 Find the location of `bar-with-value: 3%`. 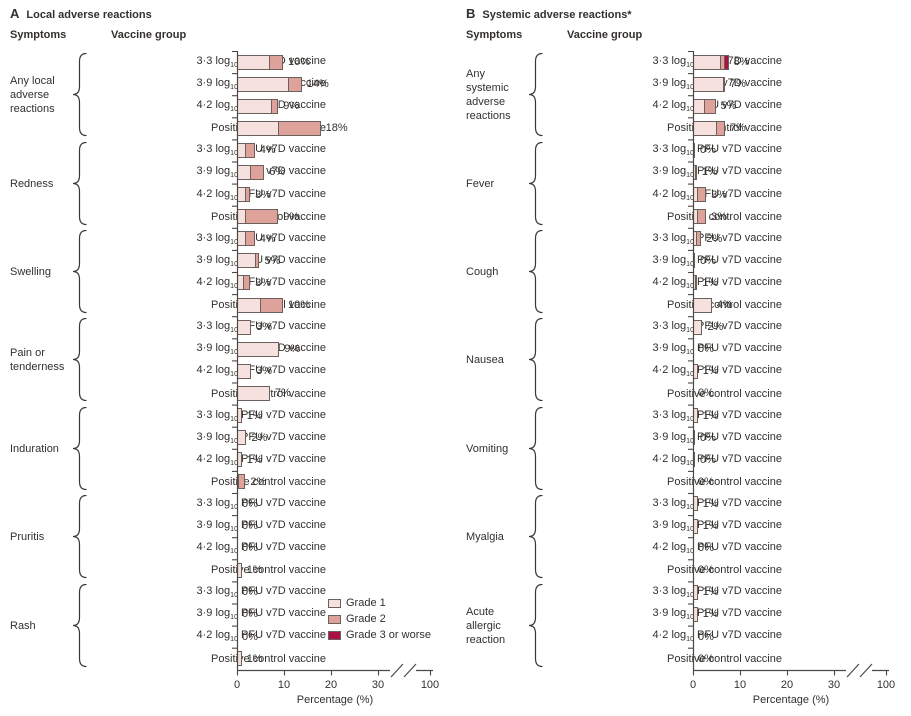

bar-with-value: 3% is located at coordinates (254, 283).